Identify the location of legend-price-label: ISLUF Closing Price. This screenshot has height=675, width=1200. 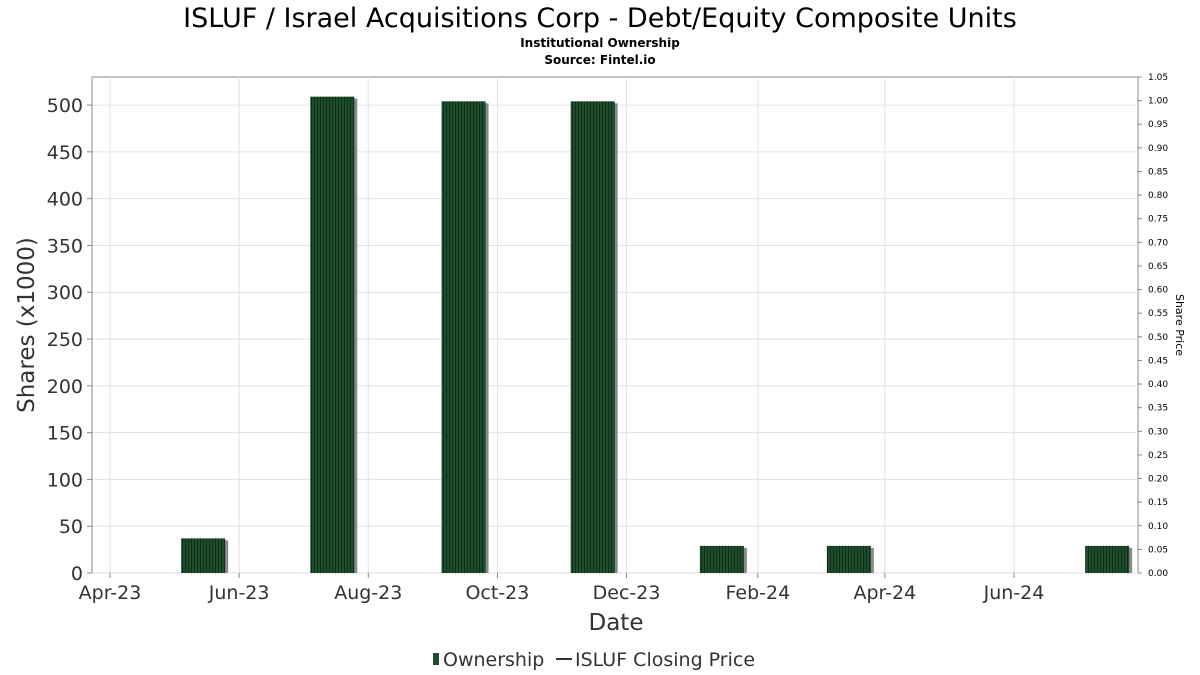
(665, 660).